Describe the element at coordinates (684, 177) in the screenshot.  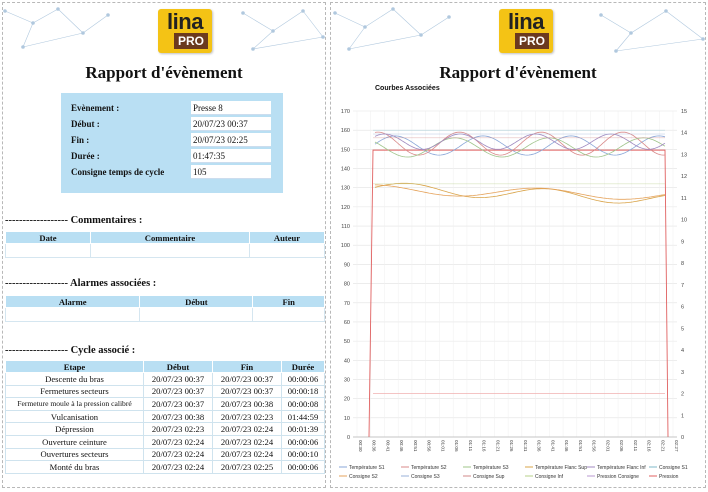
I see `y-right-tick-label: 12` at that location.